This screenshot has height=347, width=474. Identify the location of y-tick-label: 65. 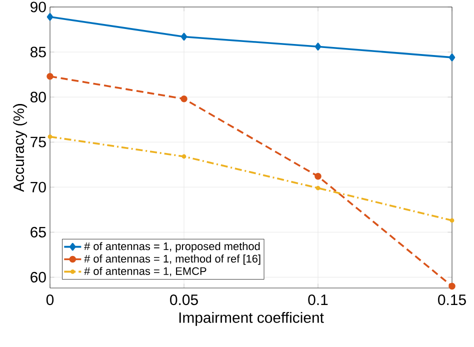
(38, 232).